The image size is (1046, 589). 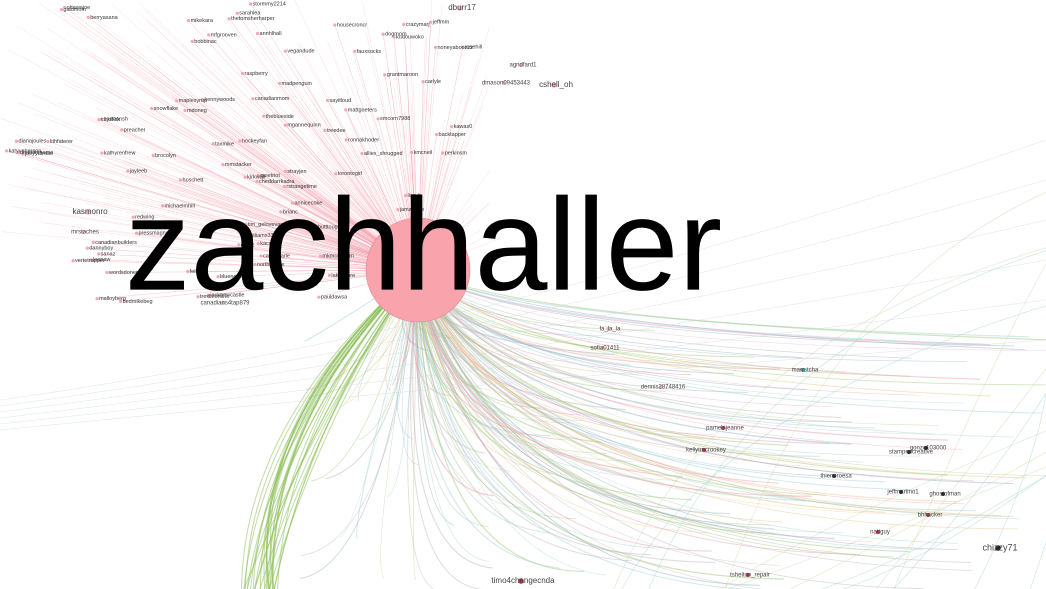 What do you see at coordinates (523, 66) in the screenshot?
I see `node-label: agndfard1` at bounding box center [523, 66].